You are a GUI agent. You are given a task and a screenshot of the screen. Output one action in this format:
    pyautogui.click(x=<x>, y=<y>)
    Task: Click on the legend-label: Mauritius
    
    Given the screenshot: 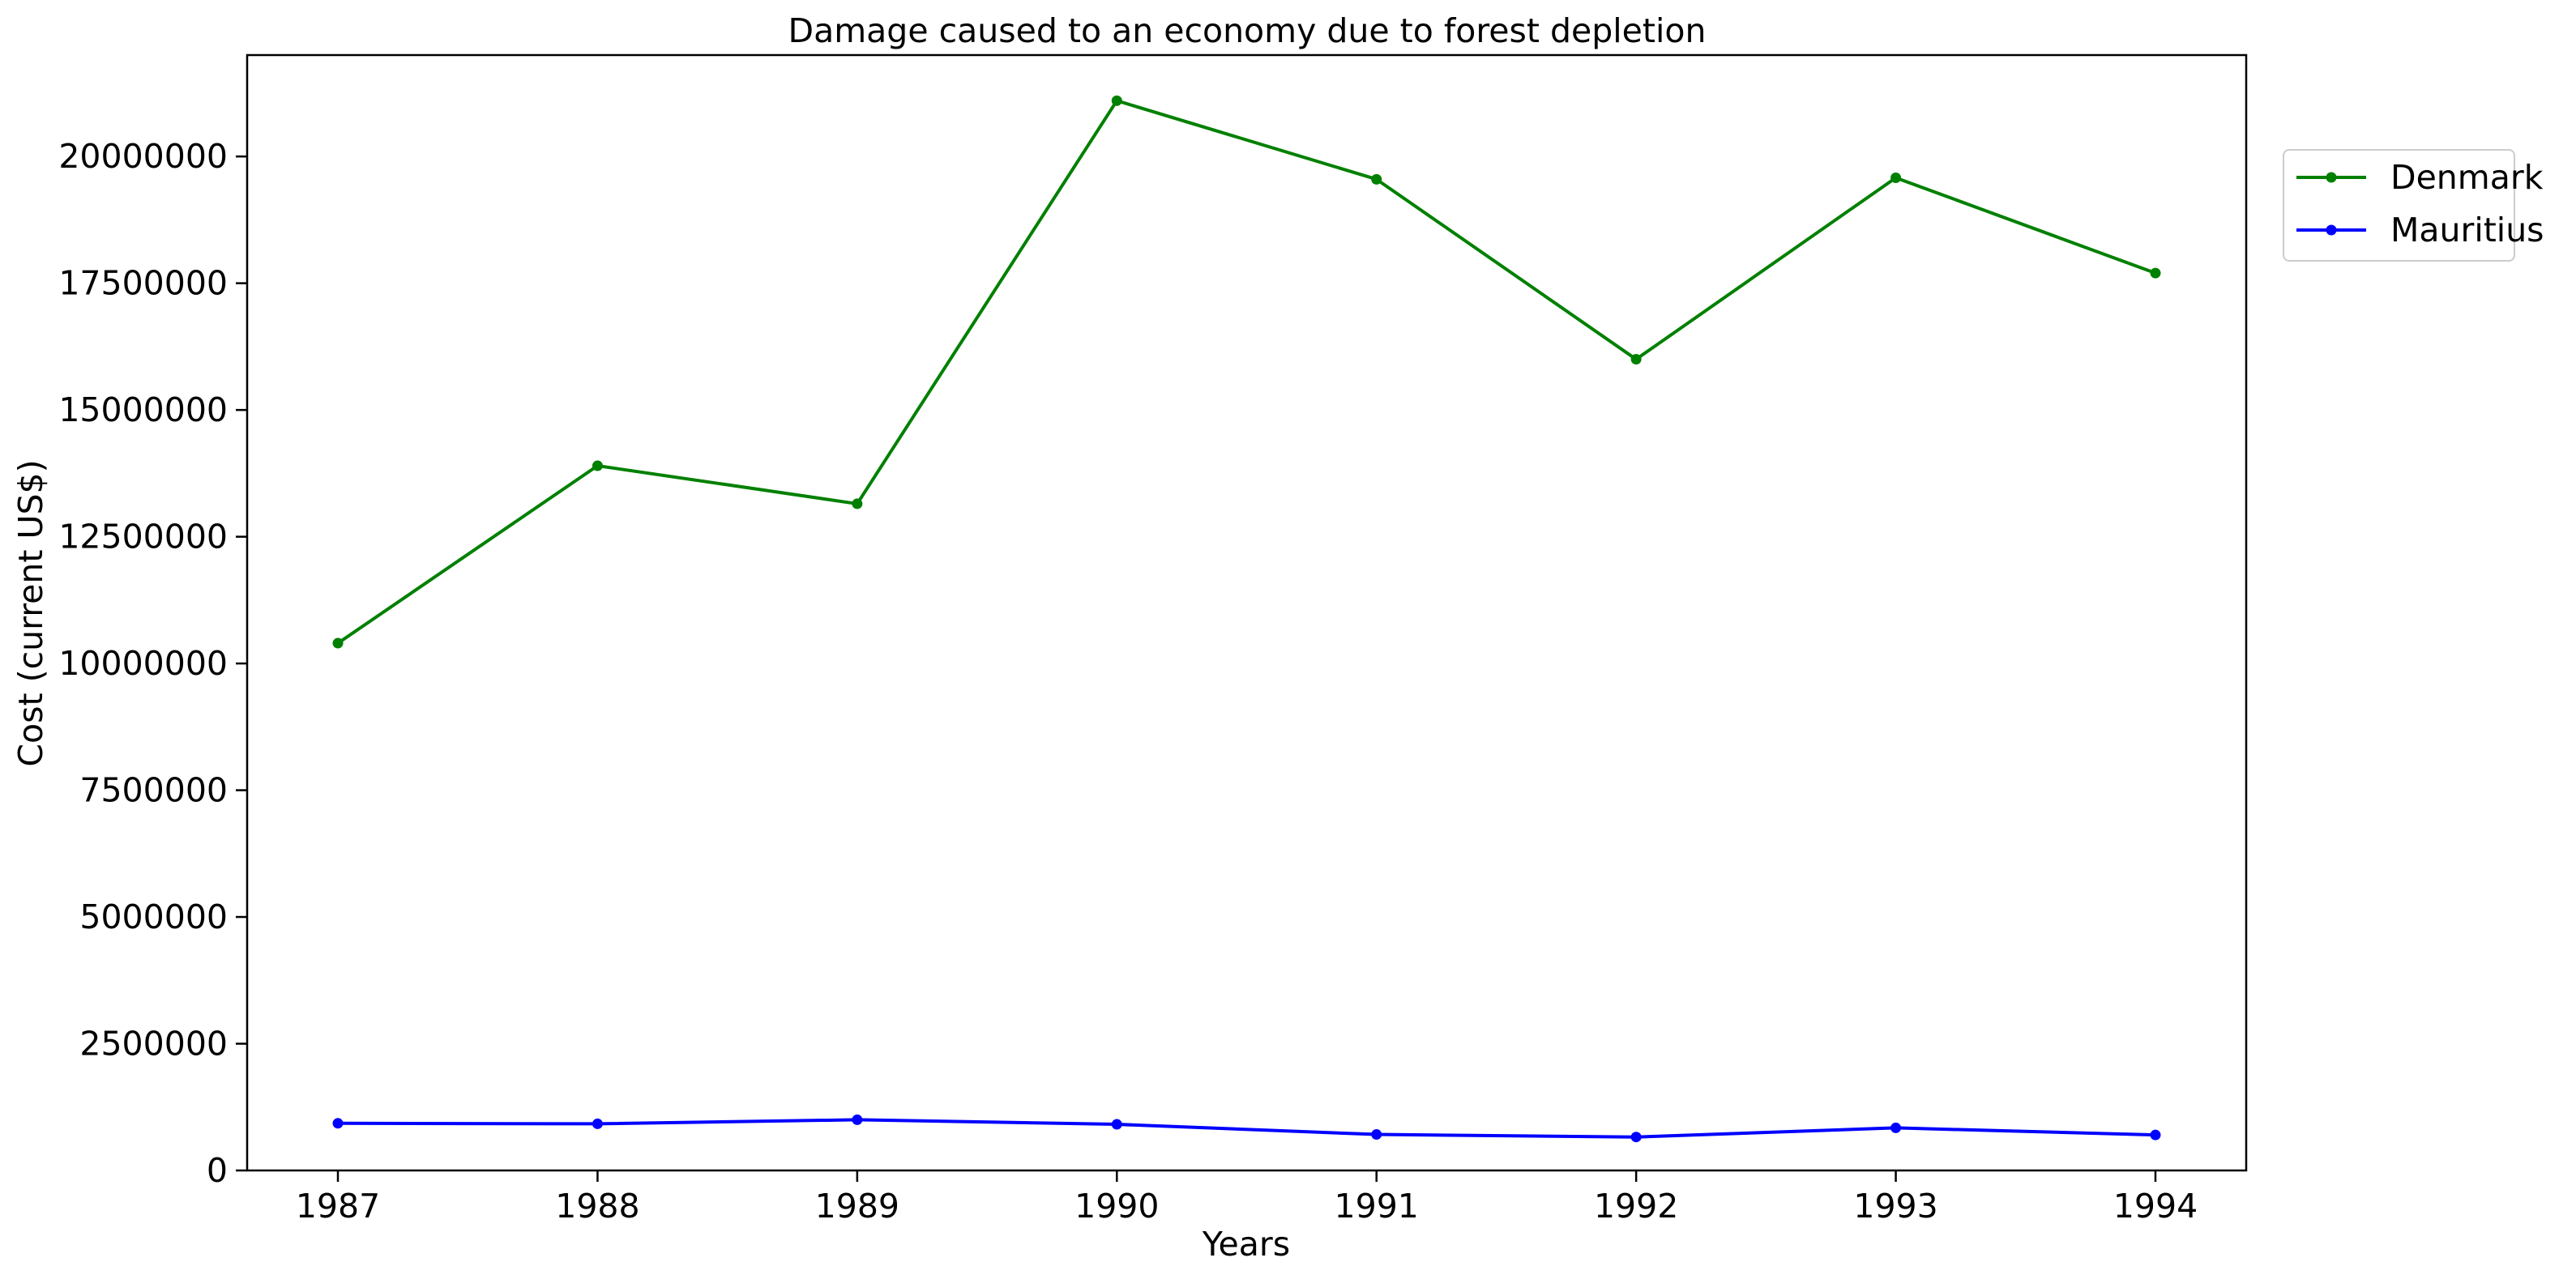 What is the action you would take?
    pyautogui.click(x=2467, y=230)
    